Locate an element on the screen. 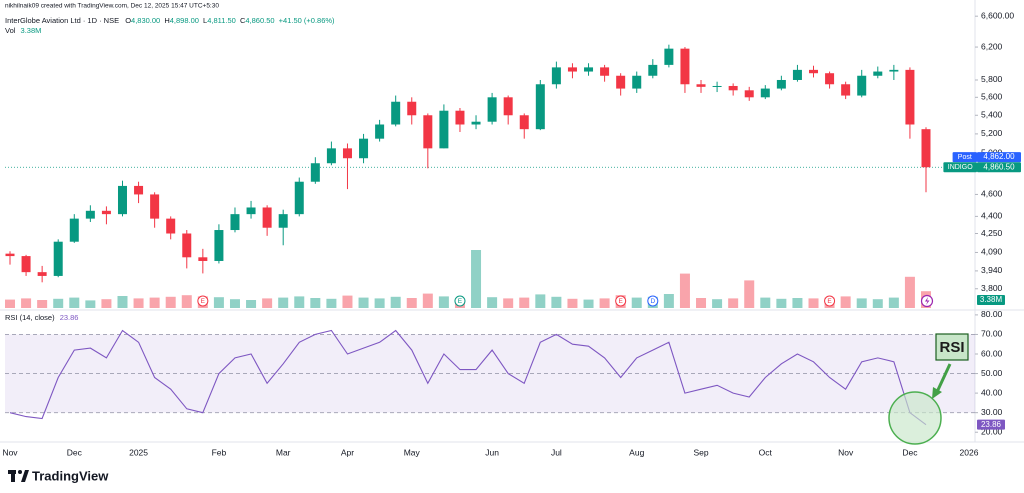  price-label: 4,860.50 is located at coordinates (999, 166).